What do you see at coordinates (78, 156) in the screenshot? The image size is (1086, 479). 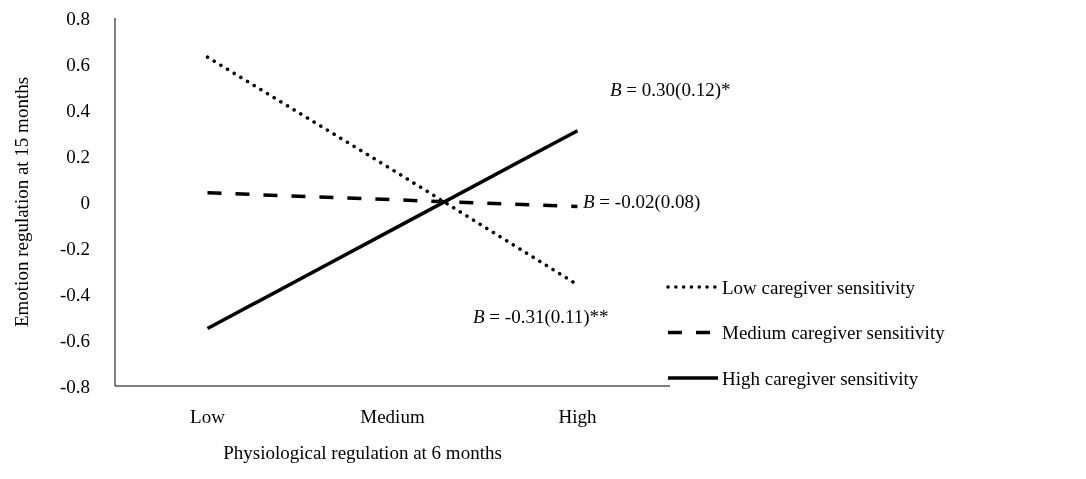 I see `y-tick-label: 0.2` at bounding box center [78, 156].